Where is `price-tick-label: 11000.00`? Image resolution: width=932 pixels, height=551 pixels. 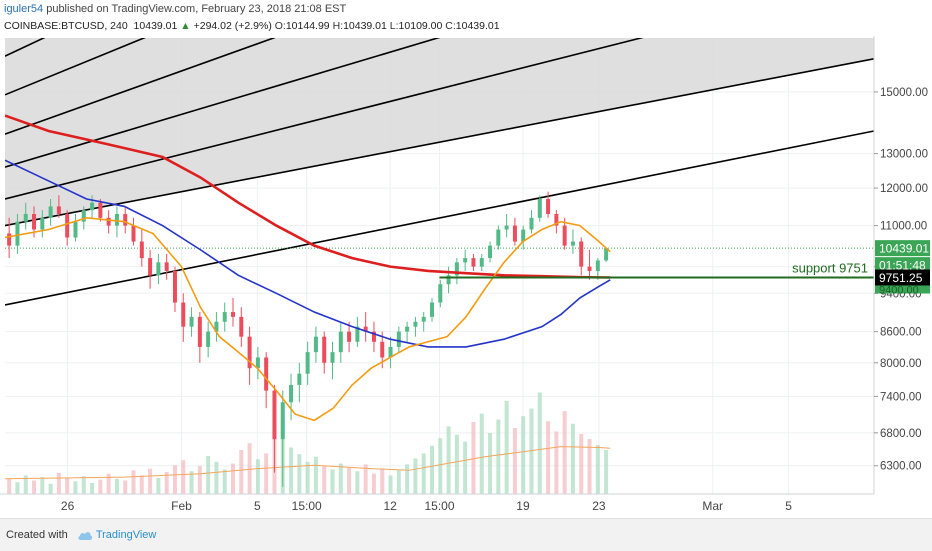 price-tick-label: 11000.00 is located at coordinates (903, 227).